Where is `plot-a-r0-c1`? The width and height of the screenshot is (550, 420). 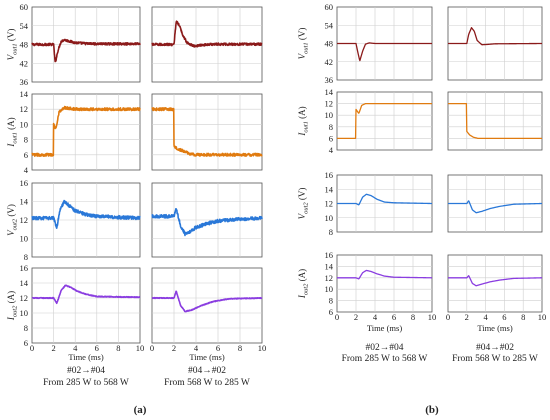
plot-a-r0-c1 is located at coordinates (207, 44).